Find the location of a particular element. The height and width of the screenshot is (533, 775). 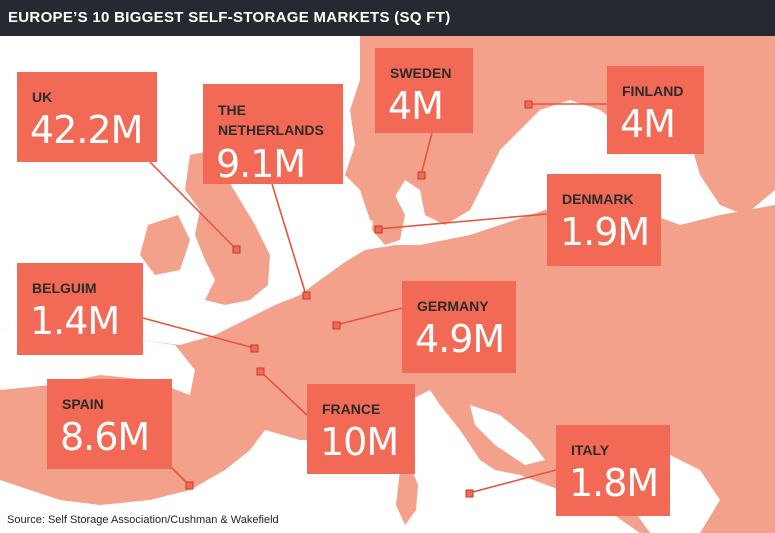

marker-spain is located at coordinates (189, 485).